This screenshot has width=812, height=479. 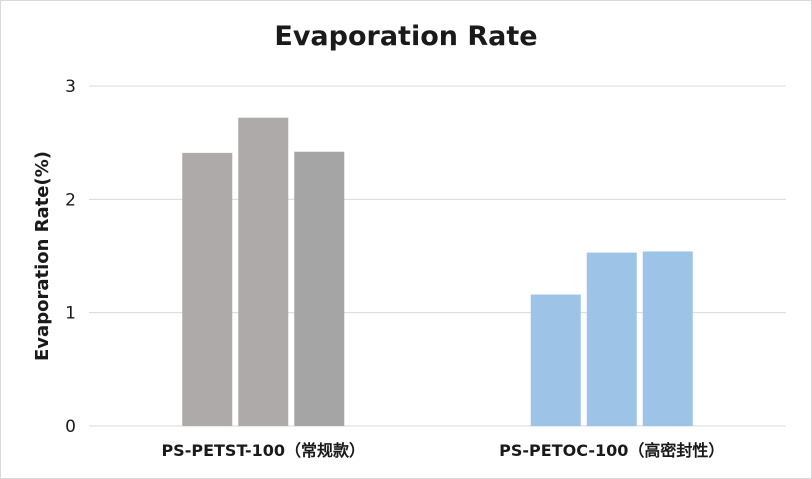 I want to click on y-axis-ticks: 0 1 2 3, so click(x=70, y=257).